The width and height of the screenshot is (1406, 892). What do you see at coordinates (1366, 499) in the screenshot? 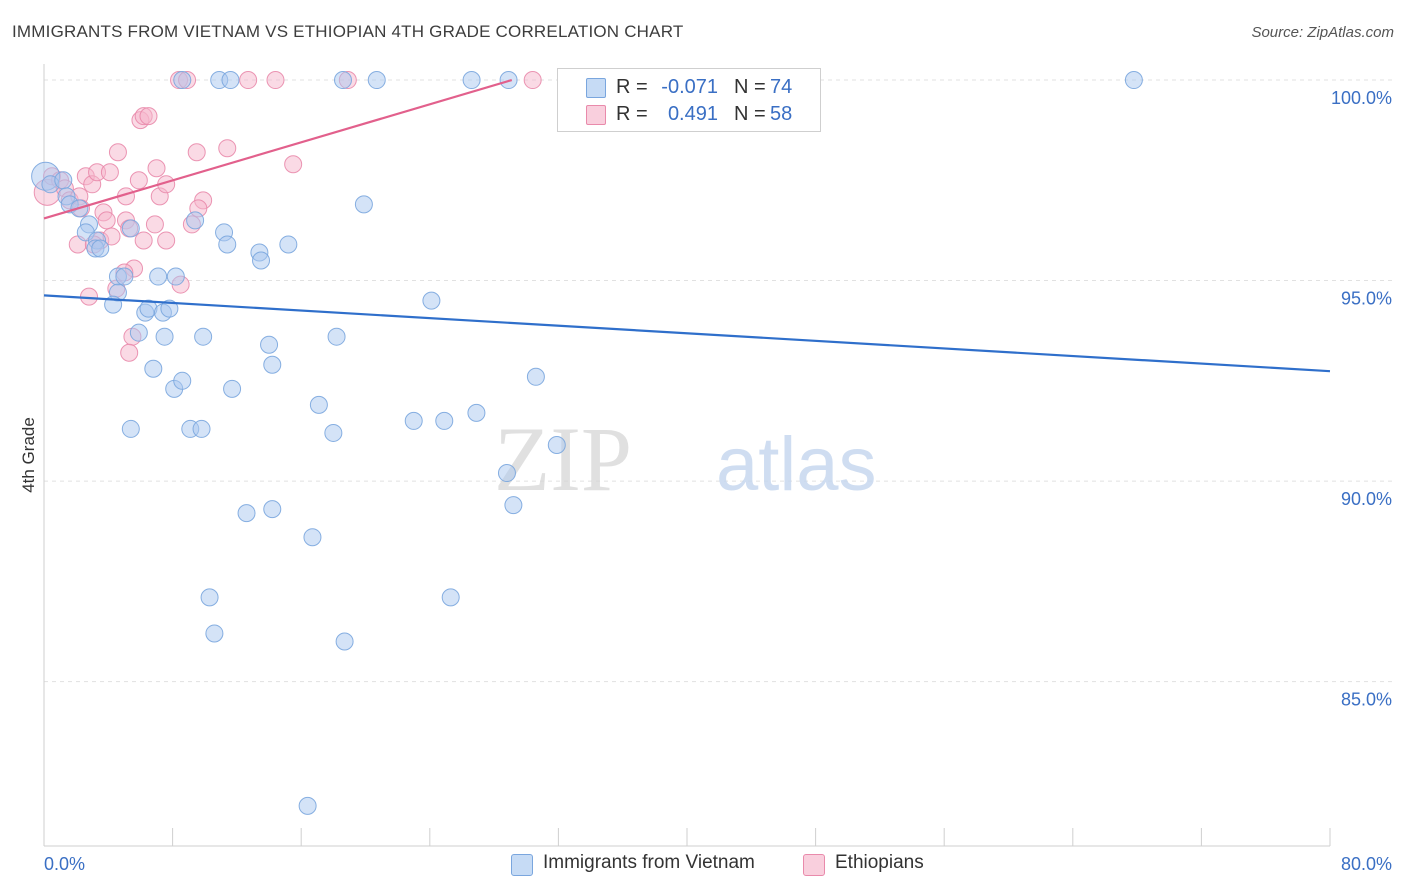
I see `y-tick-label: 90.0%` at bounding box center [1366, 499].